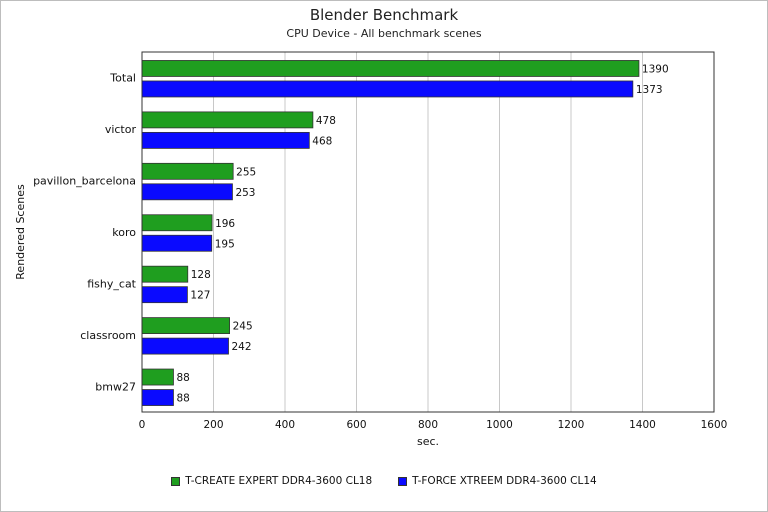 This screenshot has width=768, height=512. I want to click on data-label: 242, so click(242, 347).